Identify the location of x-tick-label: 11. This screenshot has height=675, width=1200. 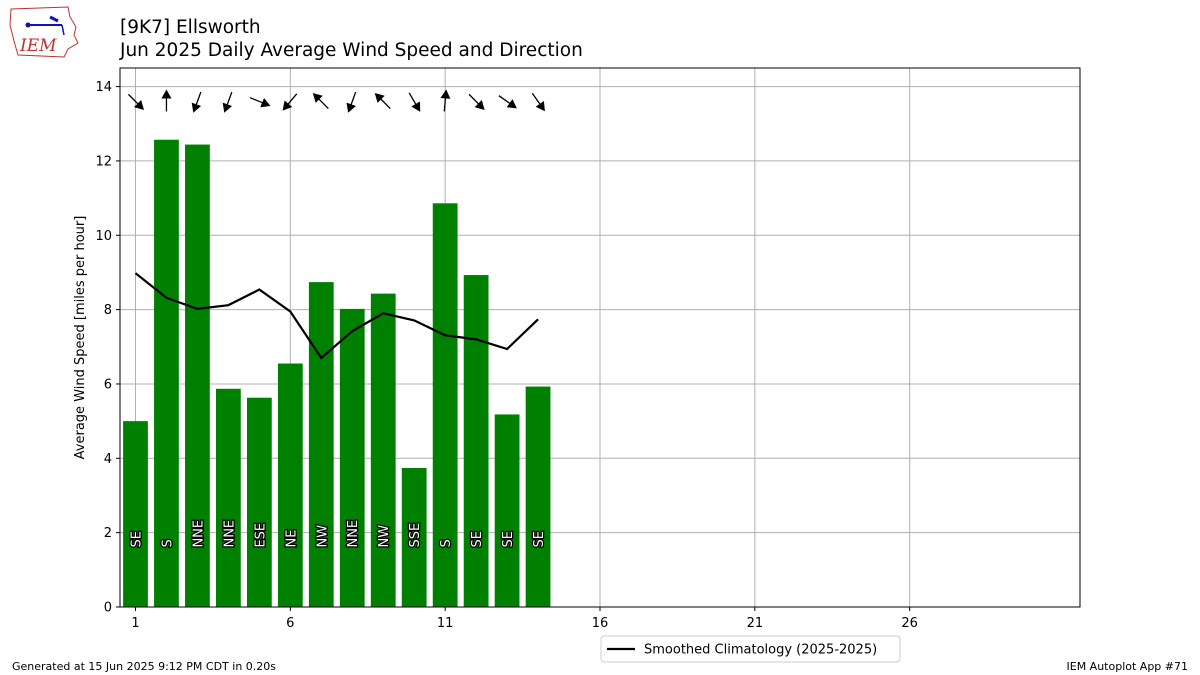
(445, 623).